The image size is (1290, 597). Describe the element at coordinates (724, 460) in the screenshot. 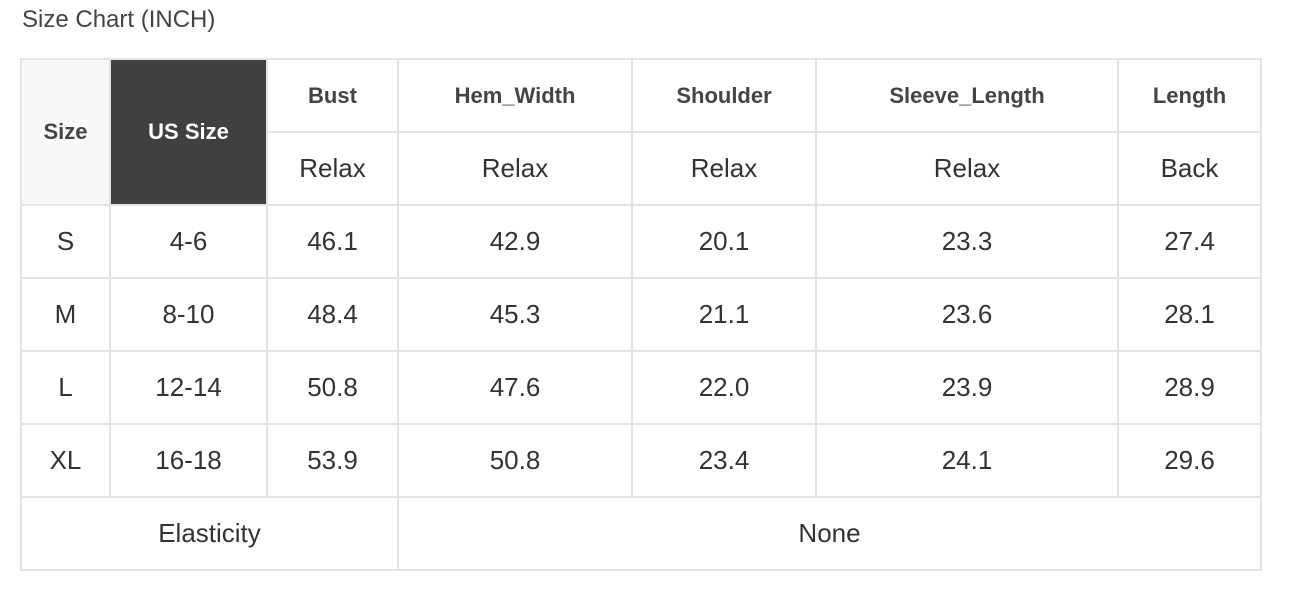

I see `table-cell: 23.4` at that location.